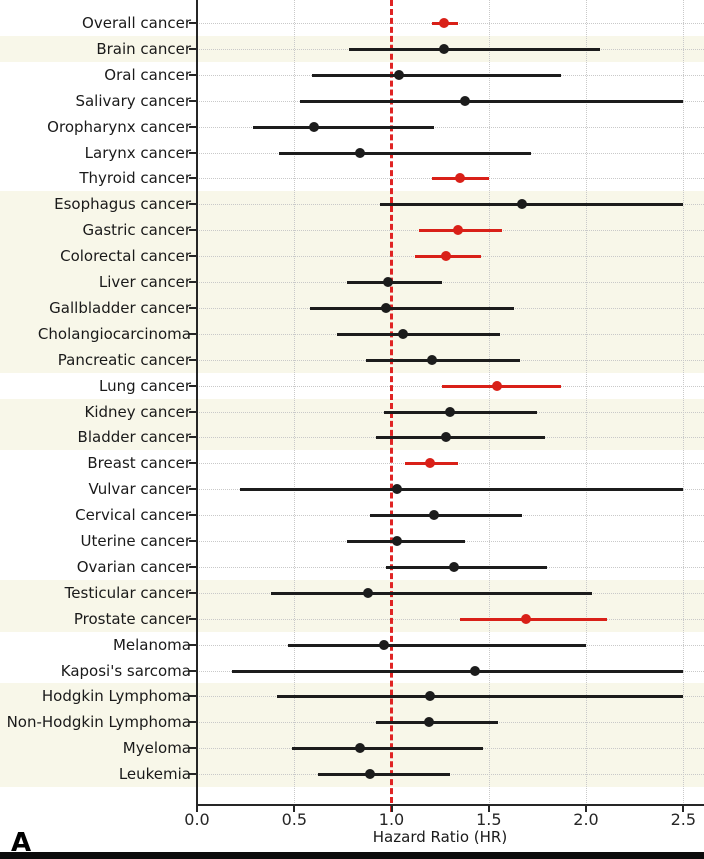 The image size is (704, 859). Describe the element at coordinates (116, 696) in the screenshot. I see `row-label: Hodgkin Lymphoma` at that location.